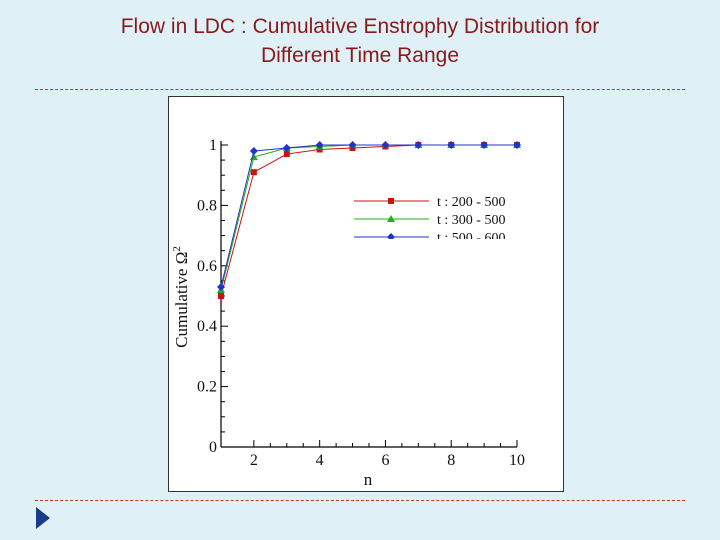 This screenshot has width=720, height=540. Describe the element at coordinates (213, 145) in the screenshot. I see `y-tick-label: 1` at that location.